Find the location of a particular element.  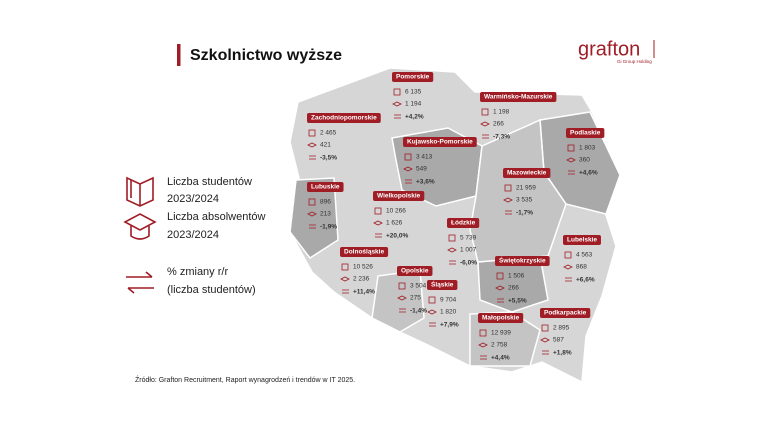

students-value: 1 803 is located at coordinates (587, 148).